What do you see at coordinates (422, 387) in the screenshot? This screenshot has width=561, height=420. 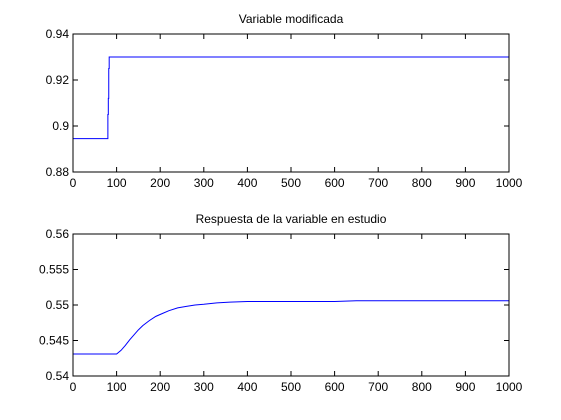 I see `bottom-plot-x-tick-label: 800` at bounding box center [422, 387].